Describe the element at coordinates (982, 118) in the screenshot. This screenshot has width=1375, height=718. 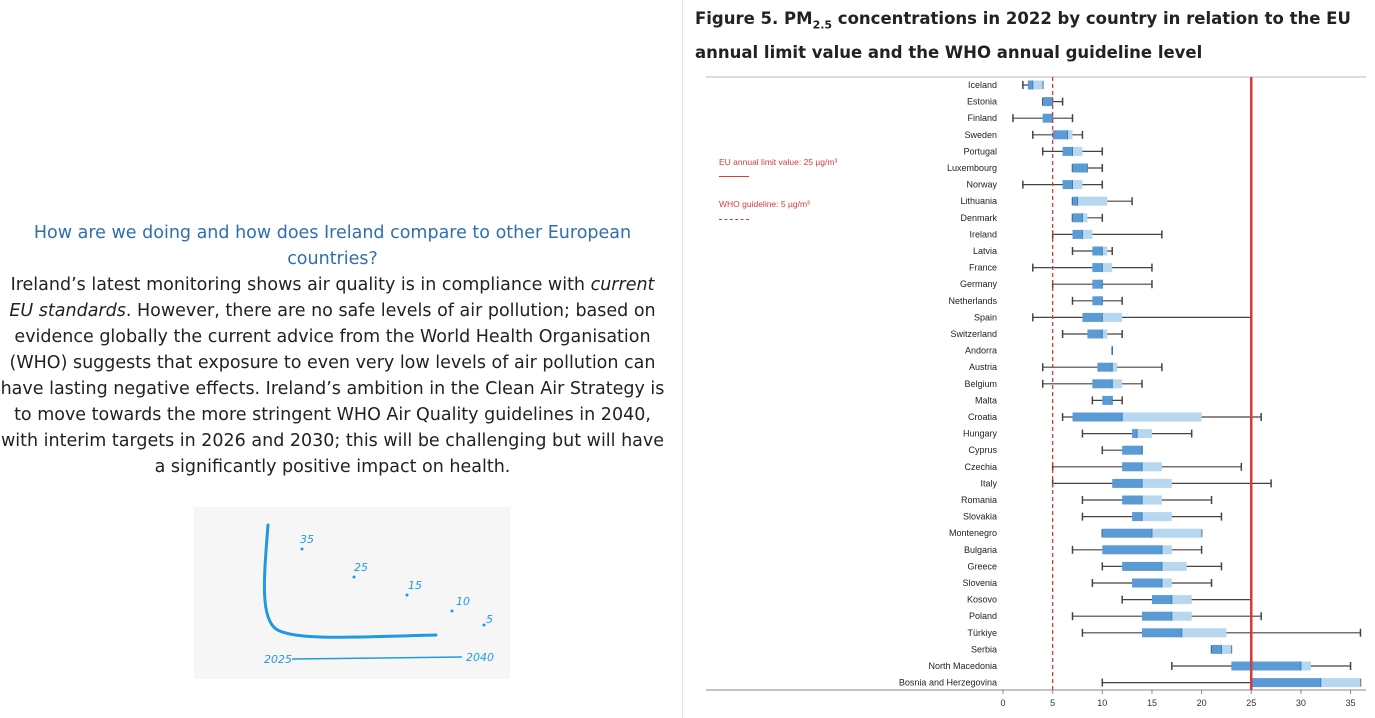
I see `country-label: Finland` at that location.